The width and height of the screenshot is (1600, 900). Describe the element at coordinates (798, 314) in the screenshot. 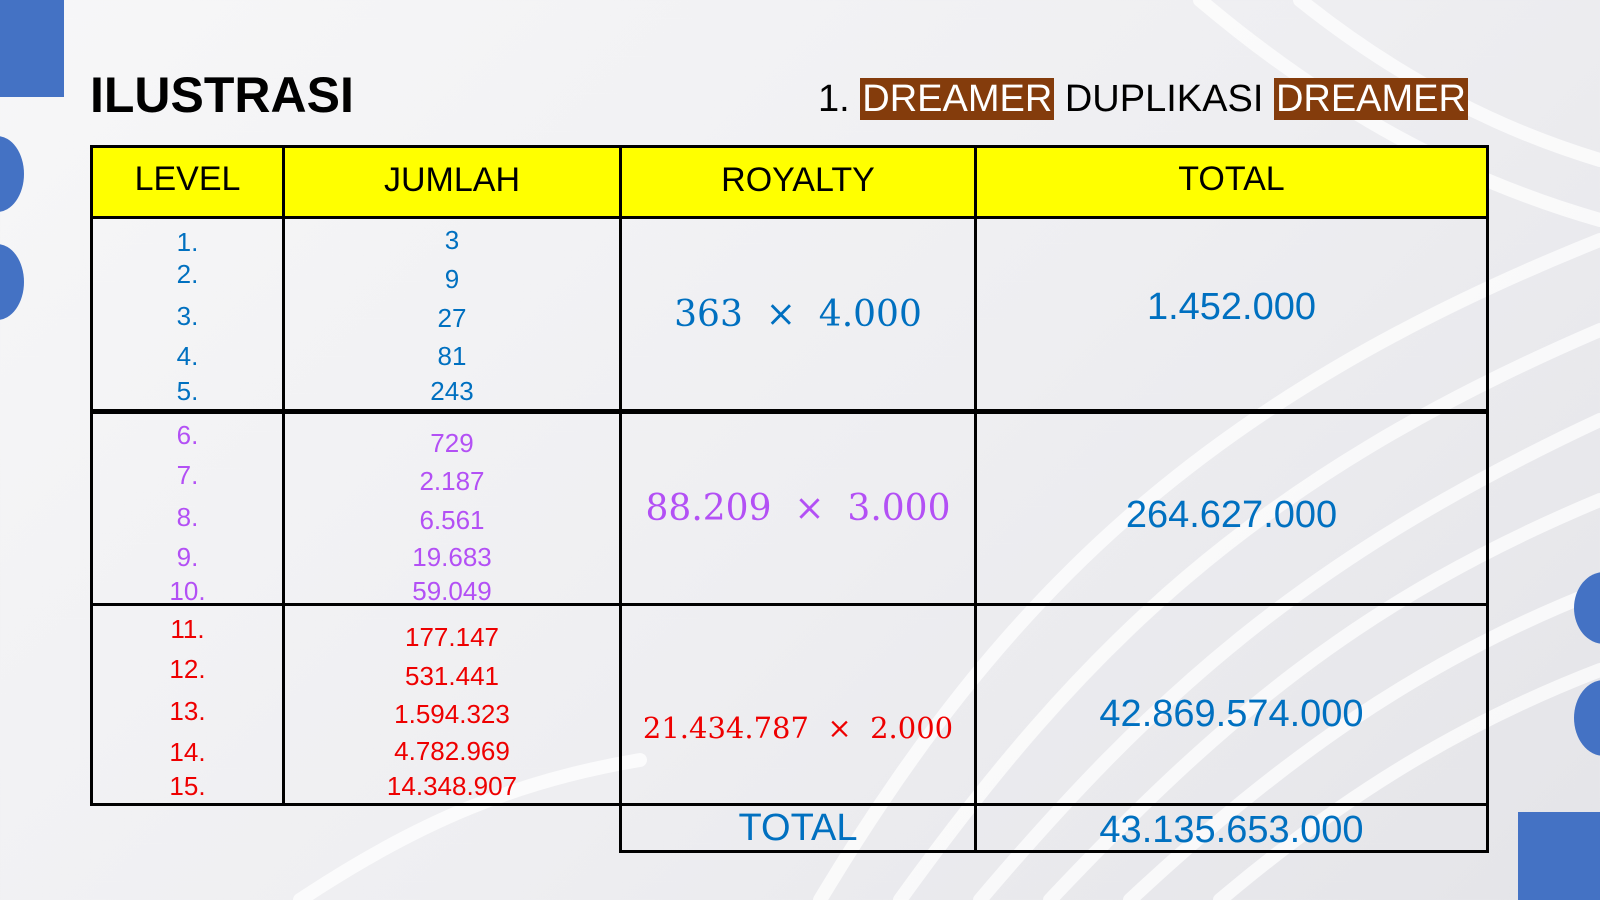

I see `group-1-royalty: 363 × 4.000` at that location.